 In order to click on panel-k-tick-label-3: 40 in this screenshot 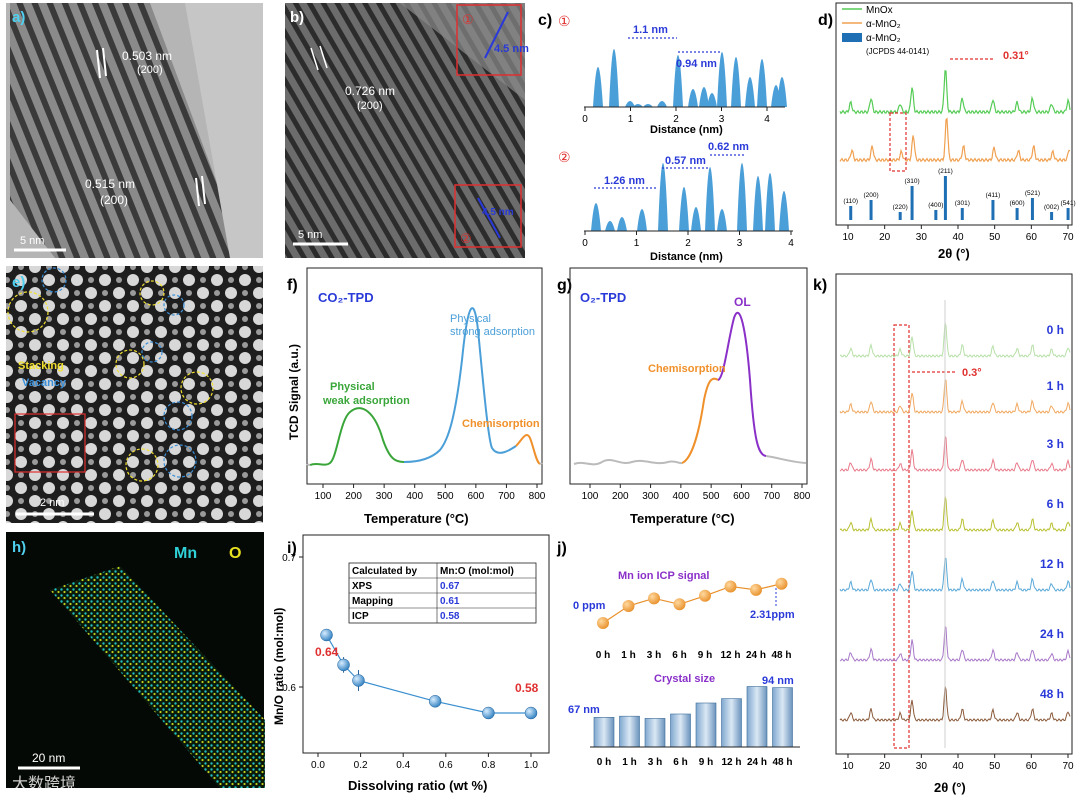, I will do `click(958, 766)`.